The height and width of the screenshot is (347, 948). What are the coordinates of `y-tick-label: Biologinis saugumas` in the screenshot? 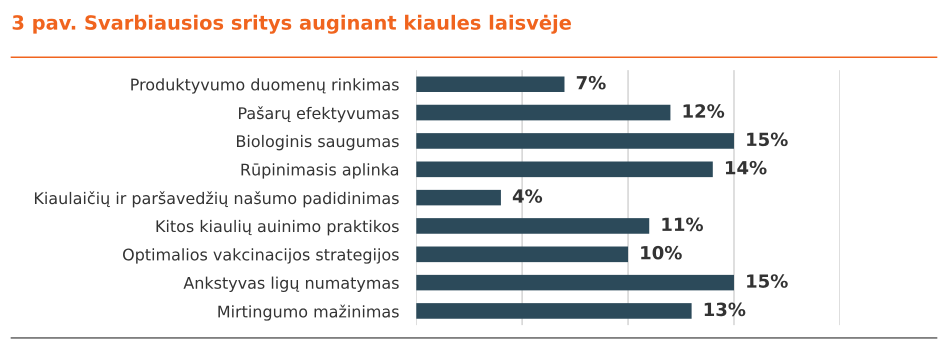 It's located at (318, 142).